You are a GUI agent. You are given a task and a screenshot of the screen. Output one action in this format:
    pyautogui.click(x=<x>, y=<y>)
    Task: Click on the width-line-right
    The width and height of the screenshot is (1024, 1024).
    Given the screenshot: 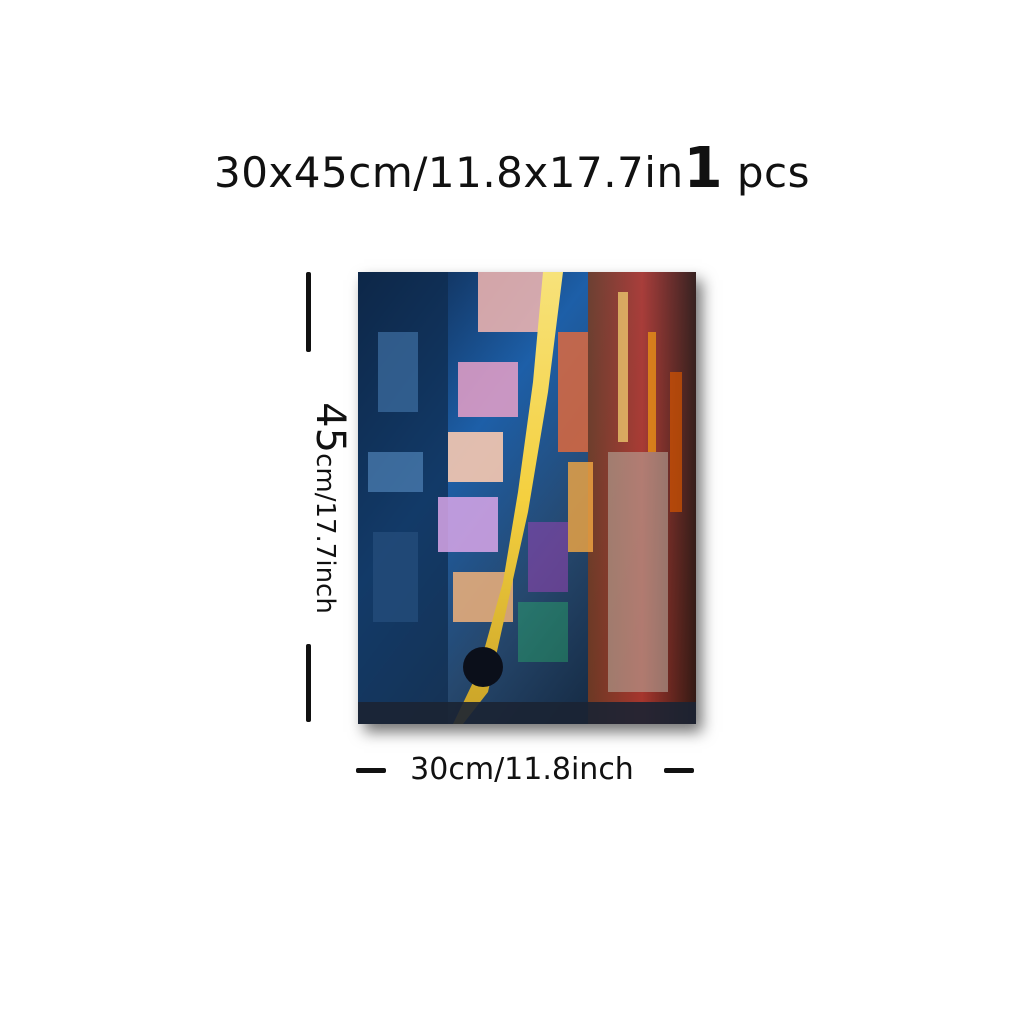 What is the action you would take?
    pyautogui.click(x=679, y=770)
    